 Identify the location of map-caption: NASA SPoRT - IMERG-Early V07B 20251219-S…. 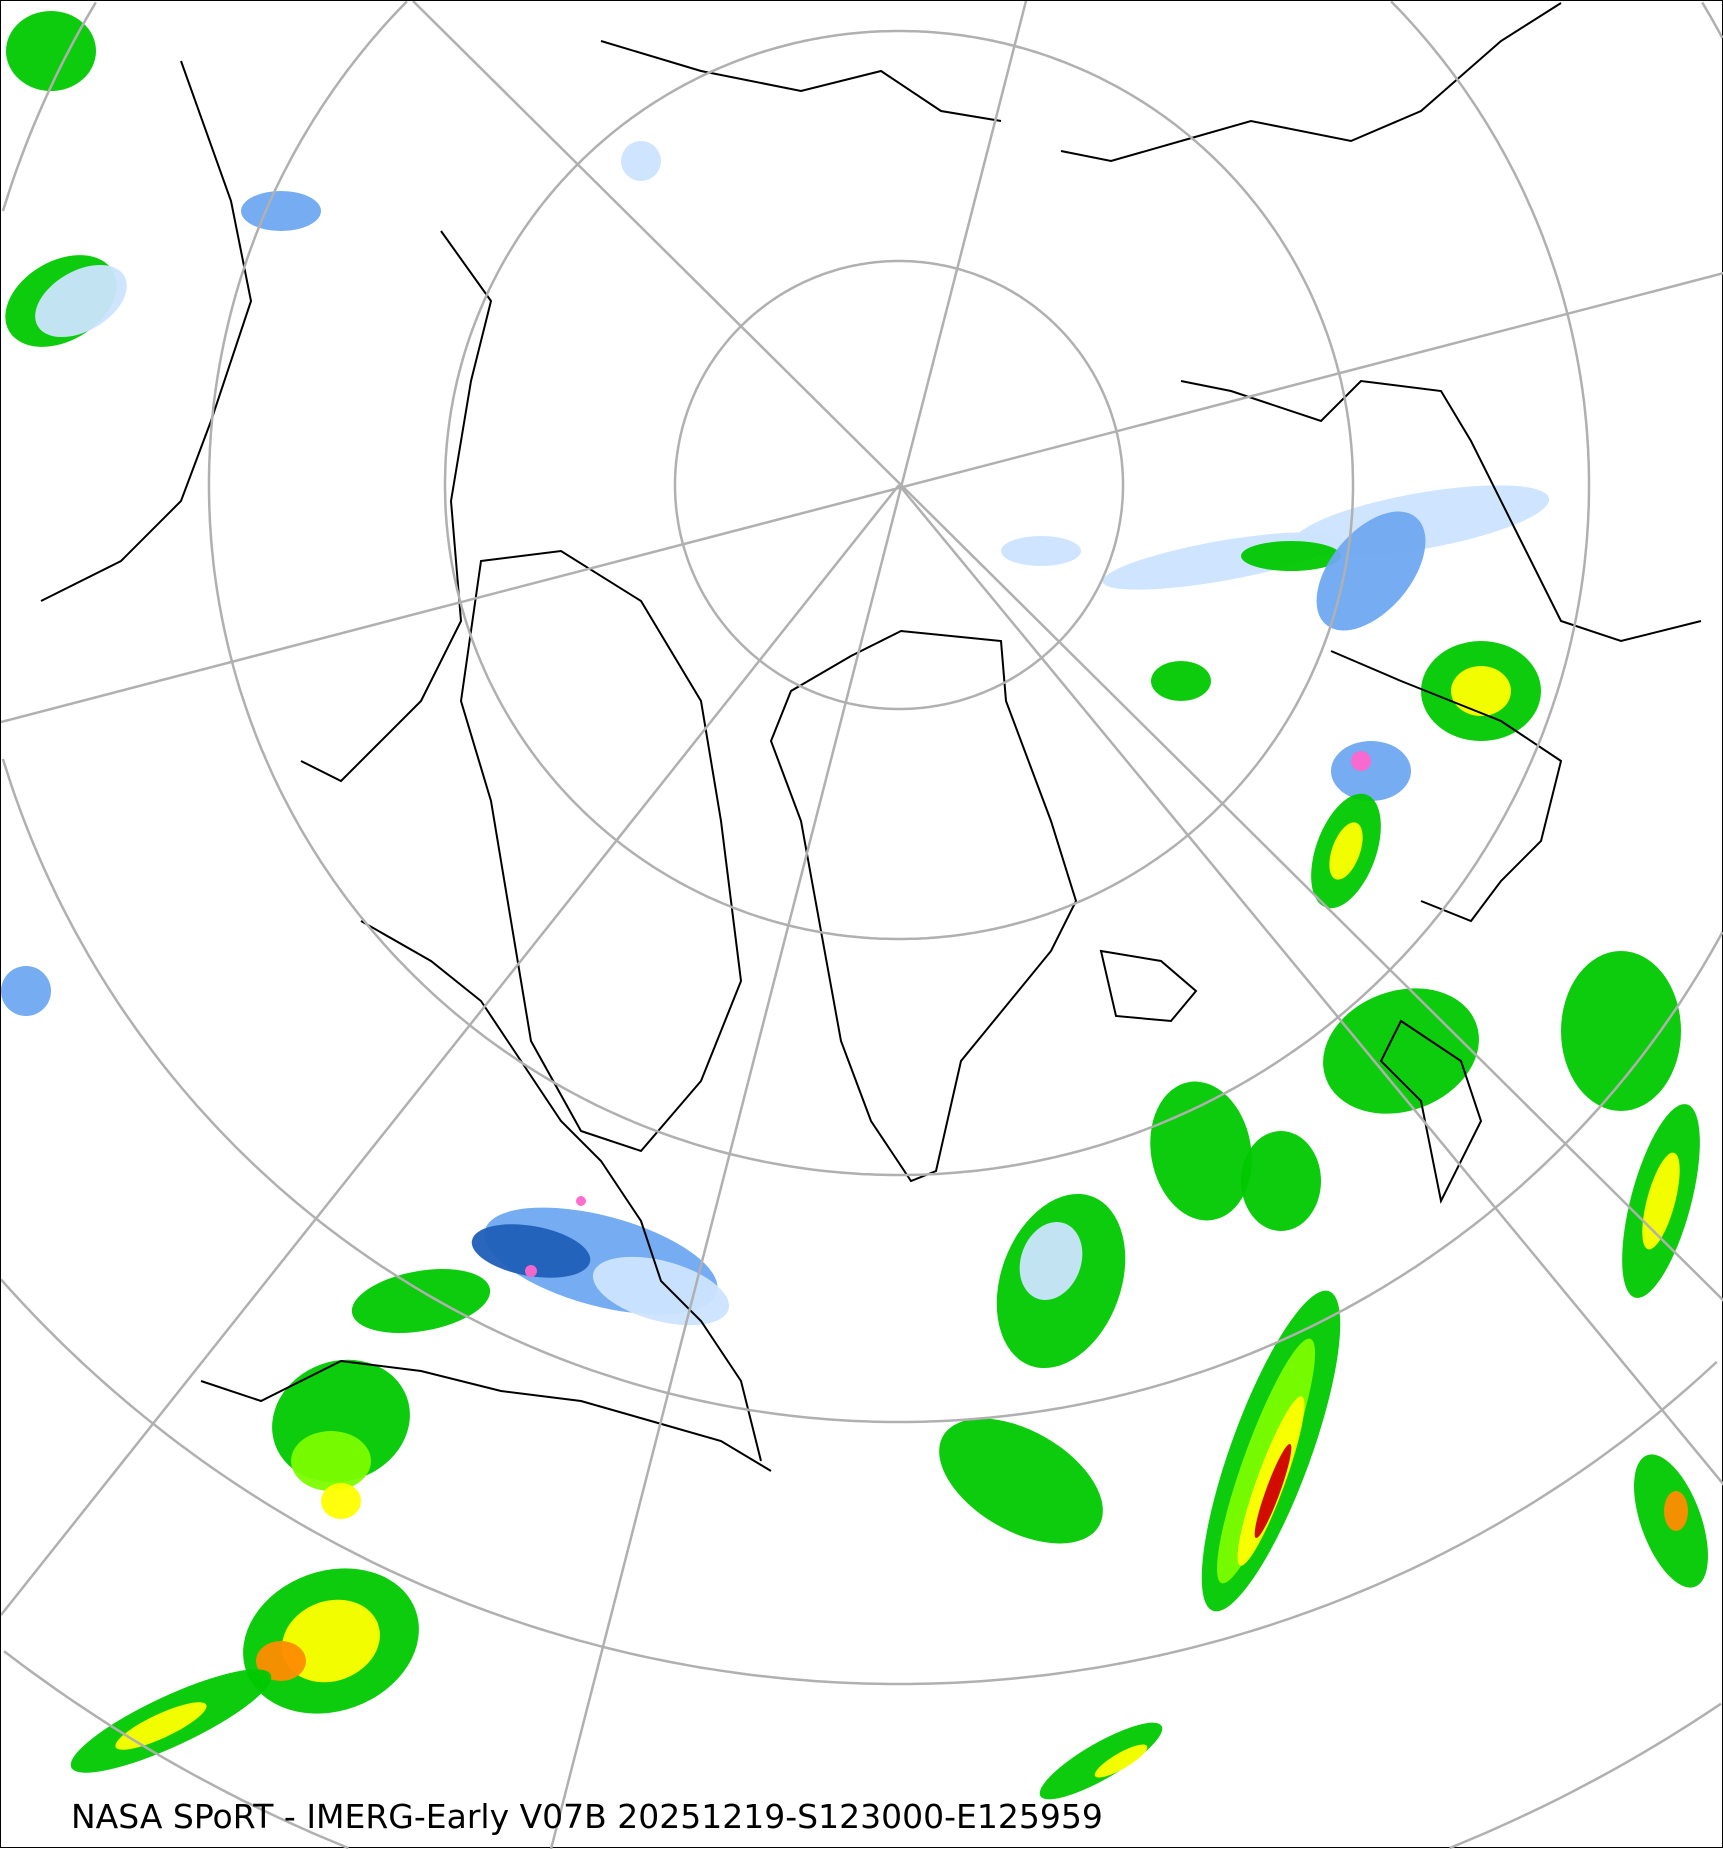
(587, 1816).